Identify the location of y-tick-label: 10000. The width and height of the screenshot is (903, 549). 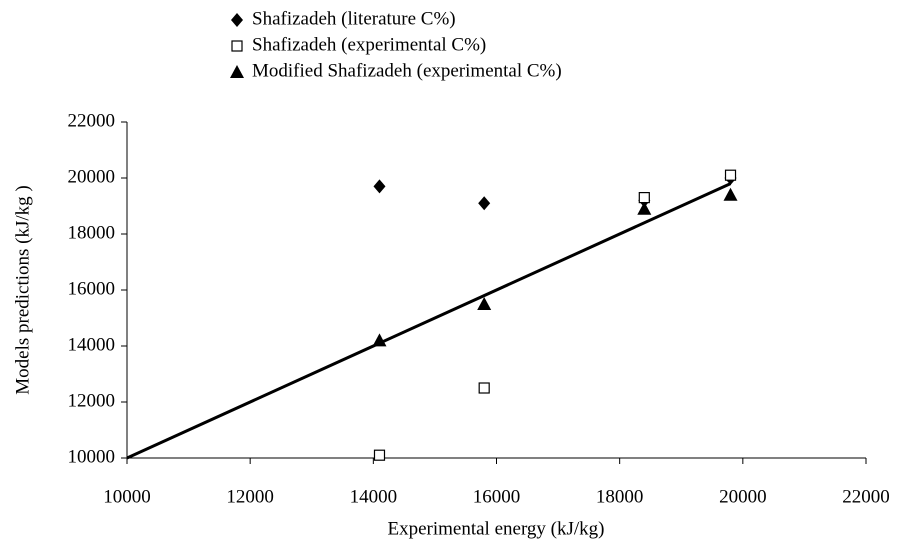
(92, 456).